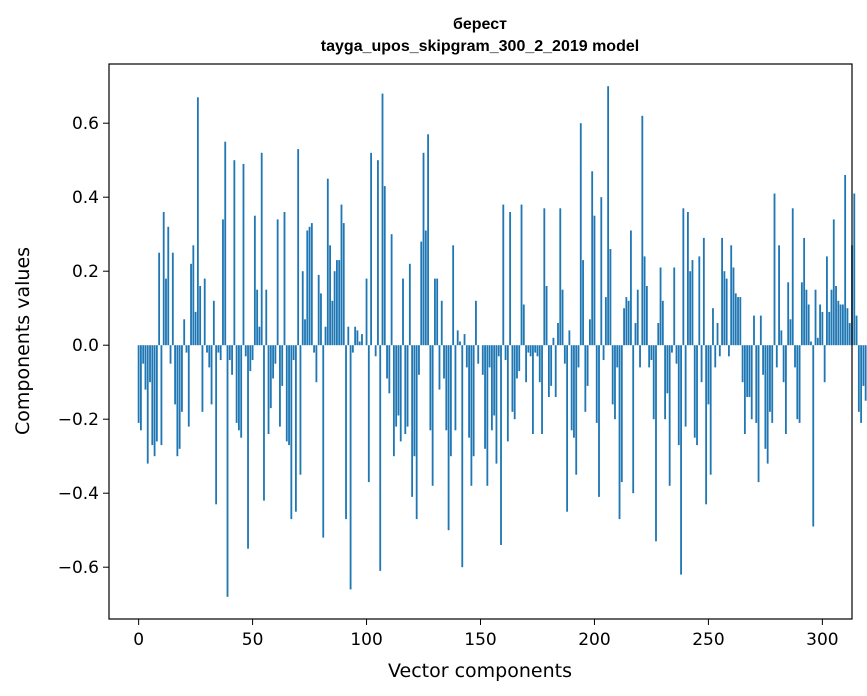 Image resolution: width=867 pixels, height=696 pixels. Describe the element at coordinates (480, 640) in the screenshot. I see `x-tick-label: 150` at that location.